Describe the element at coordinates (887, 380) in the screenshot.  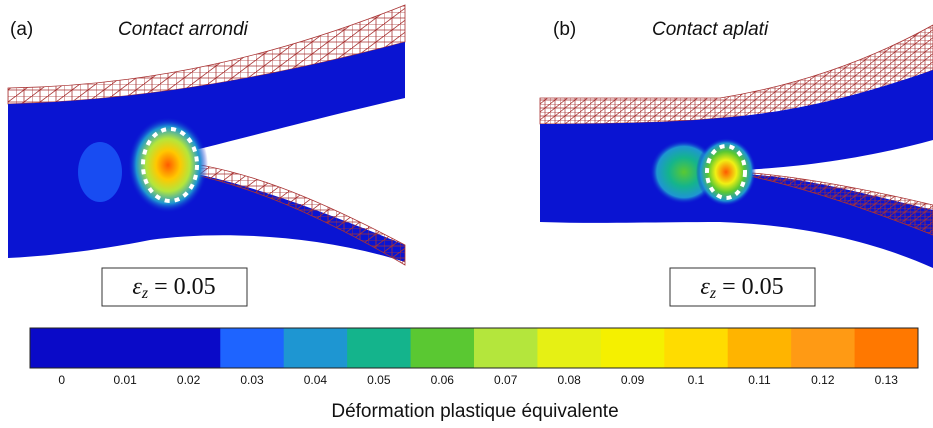
I see `colorbar-tick-label: 0.13` at that location.